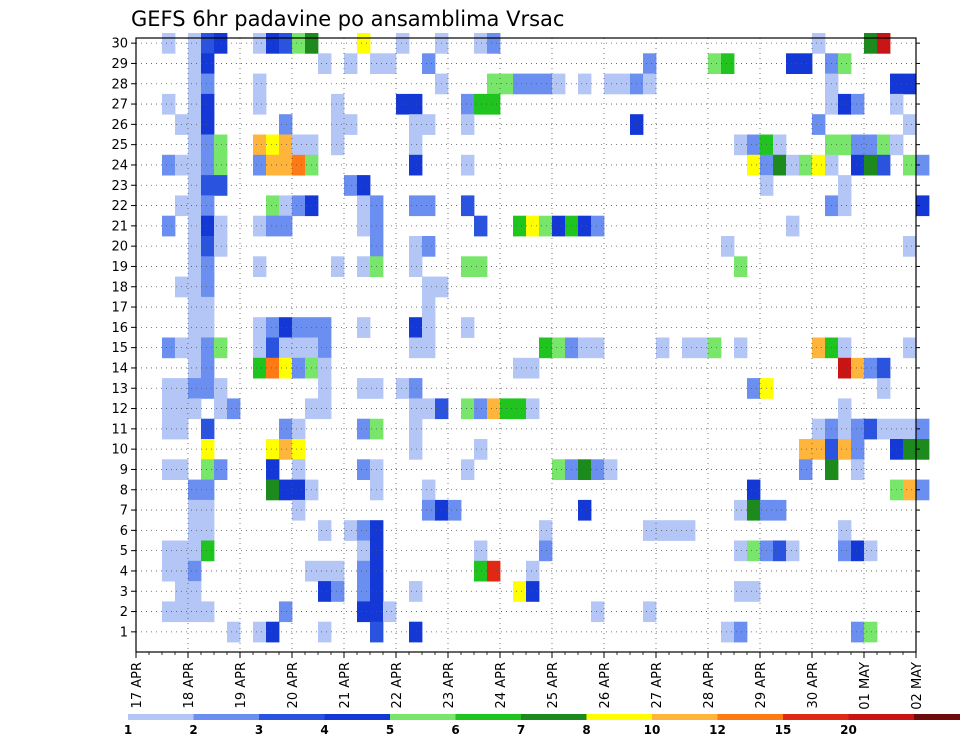  What do you see at coordinates (848, 730) in the screenshot?
I see `colorbar-label: 20` at bounding box center [848, 730].